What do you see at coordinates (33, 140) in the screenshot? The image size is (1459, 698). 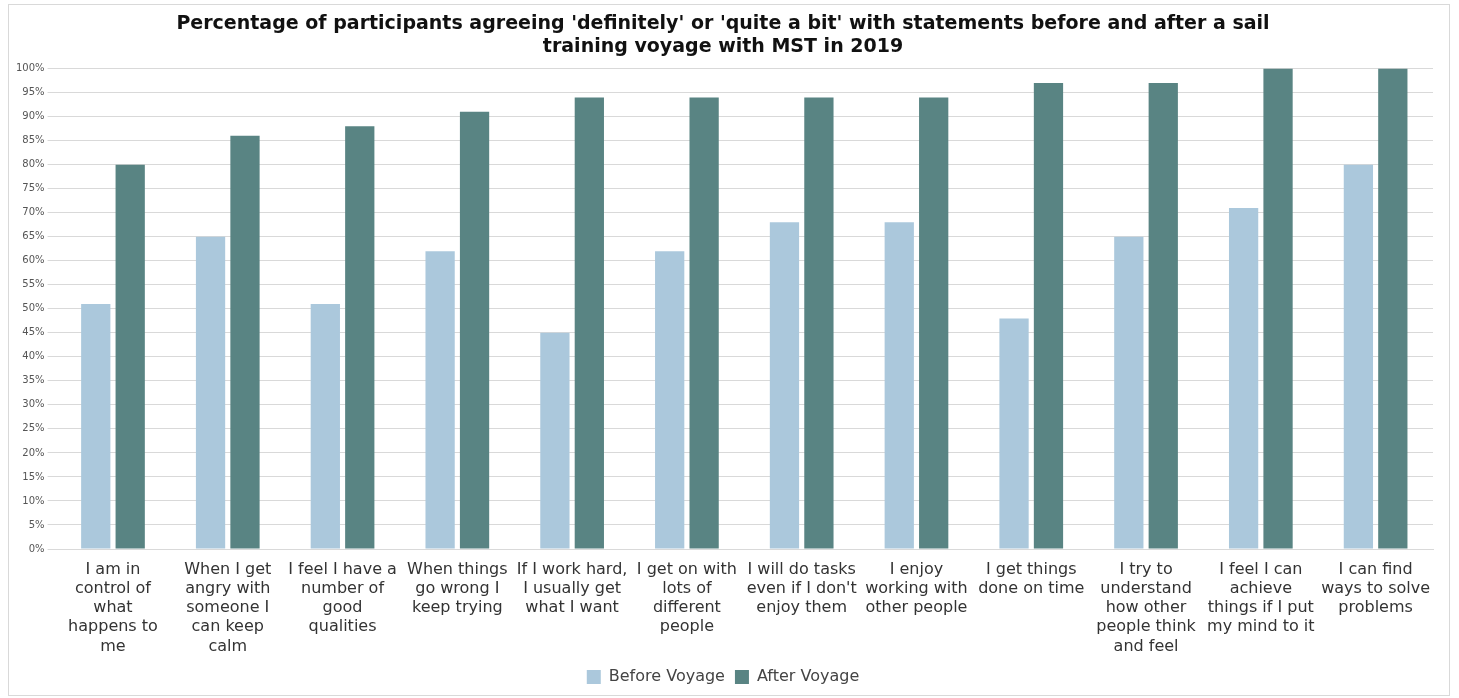 I see `y-tick-label: 85%` at bounding box center [33, 140].